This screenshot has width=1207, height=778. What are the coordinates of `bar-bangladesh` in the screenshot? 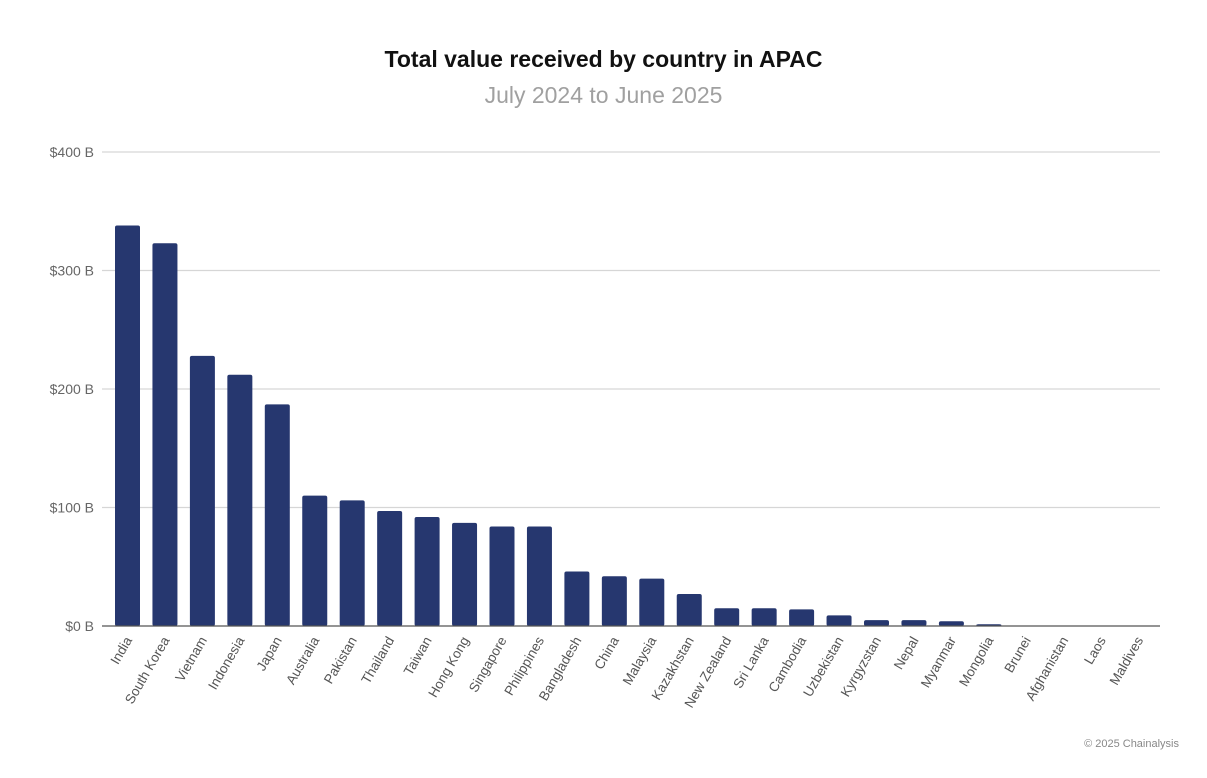 It's located at (577, 598).